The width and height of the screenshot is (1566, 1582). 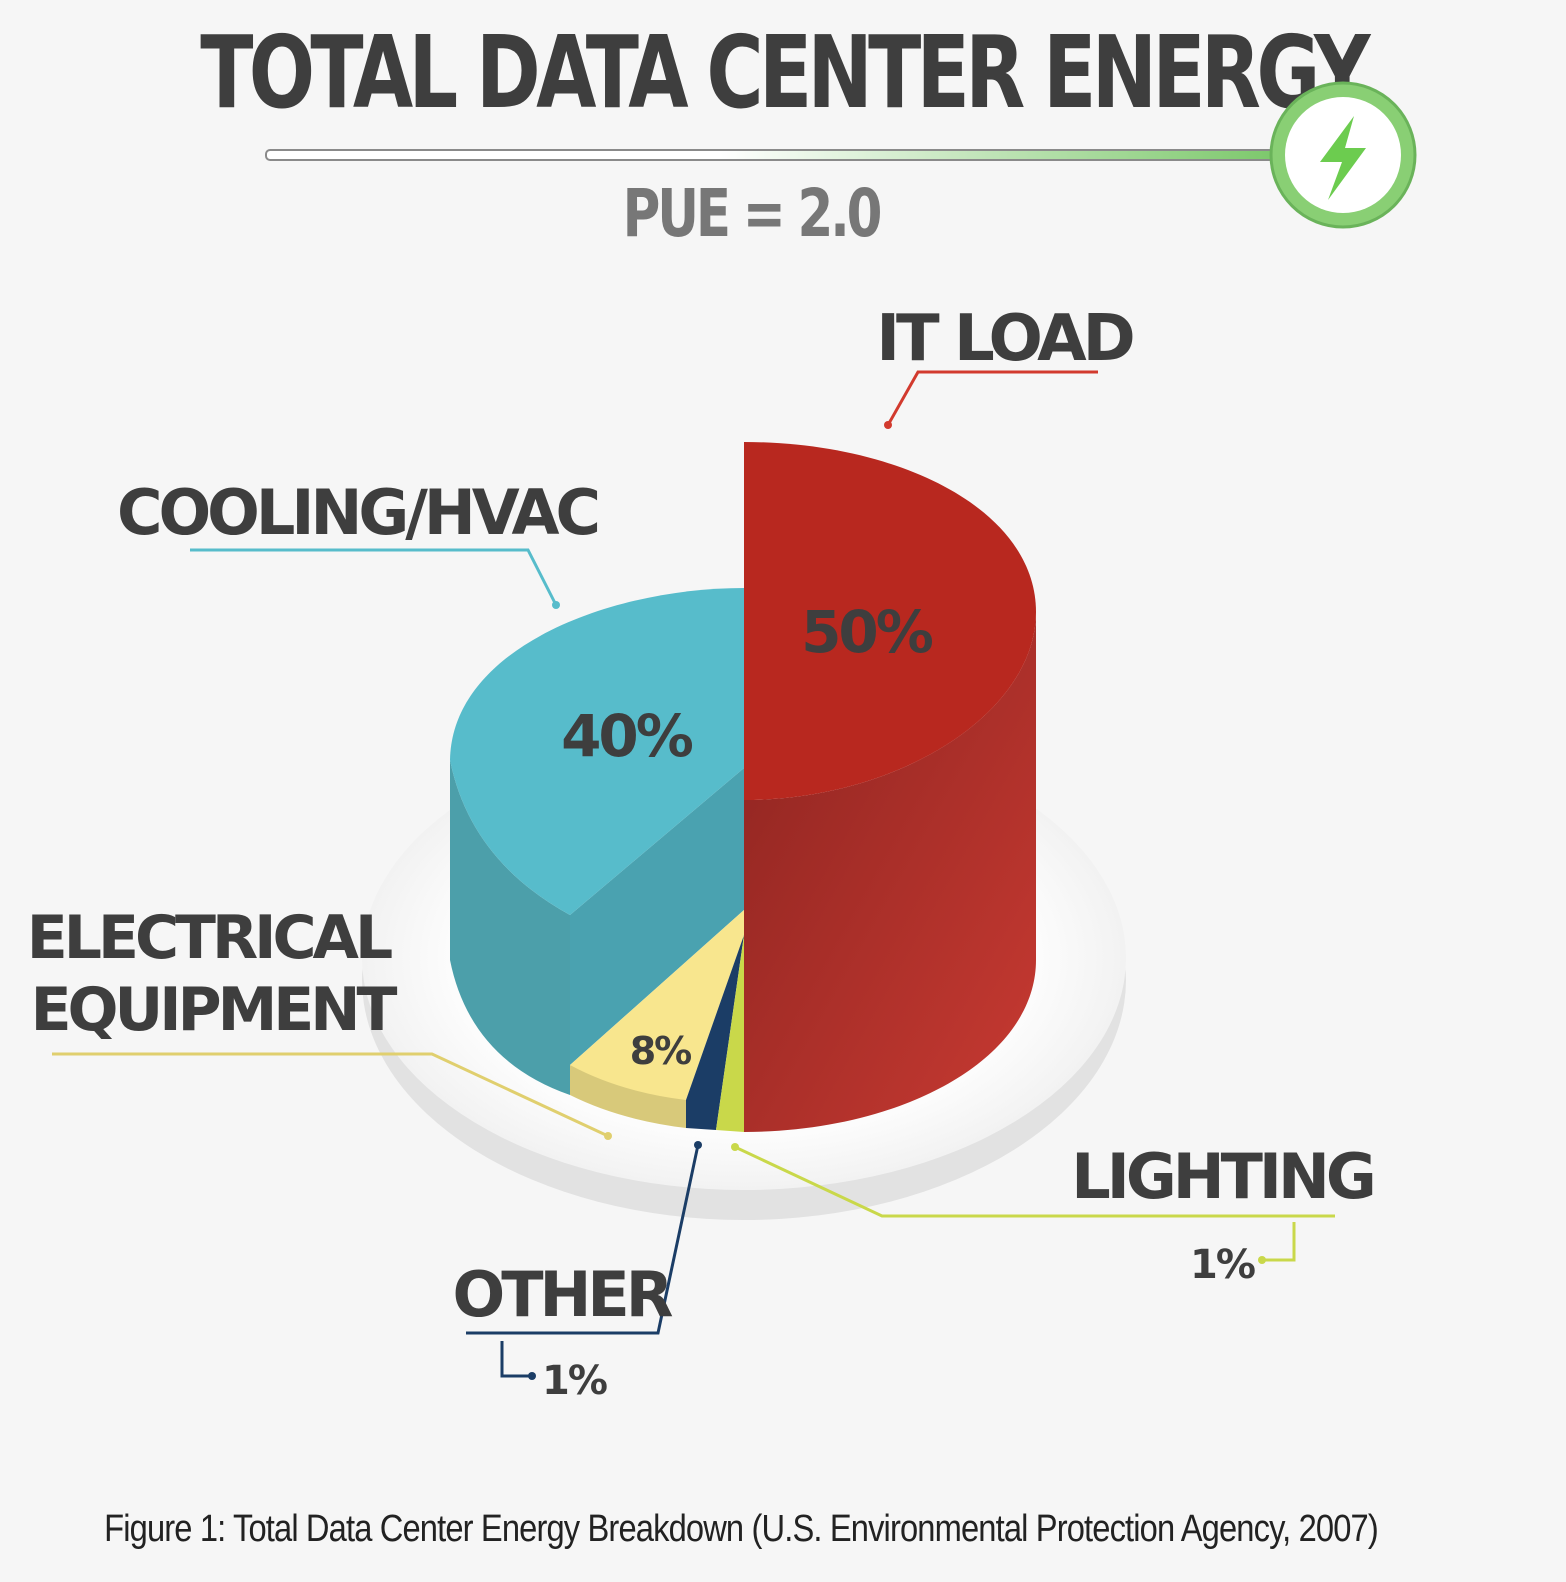 I want to click on leader-cooling, so click(x=374, y=577).